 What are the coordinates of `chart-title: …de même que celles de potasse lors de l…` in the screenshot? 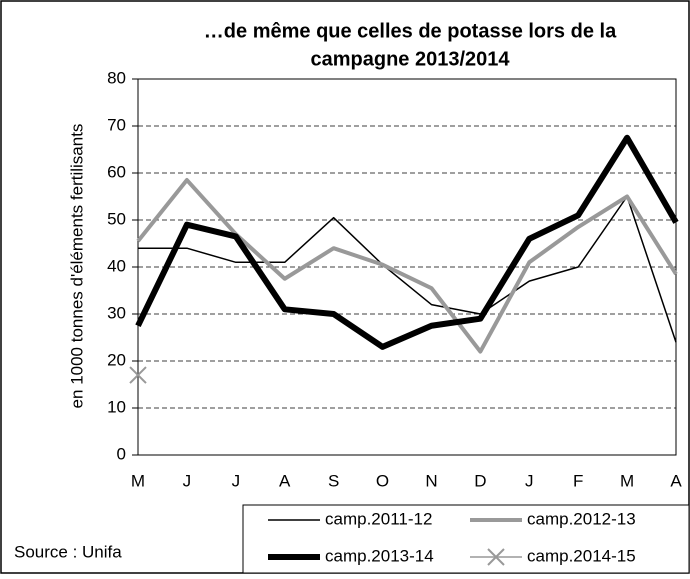 It's located at (410, 31).